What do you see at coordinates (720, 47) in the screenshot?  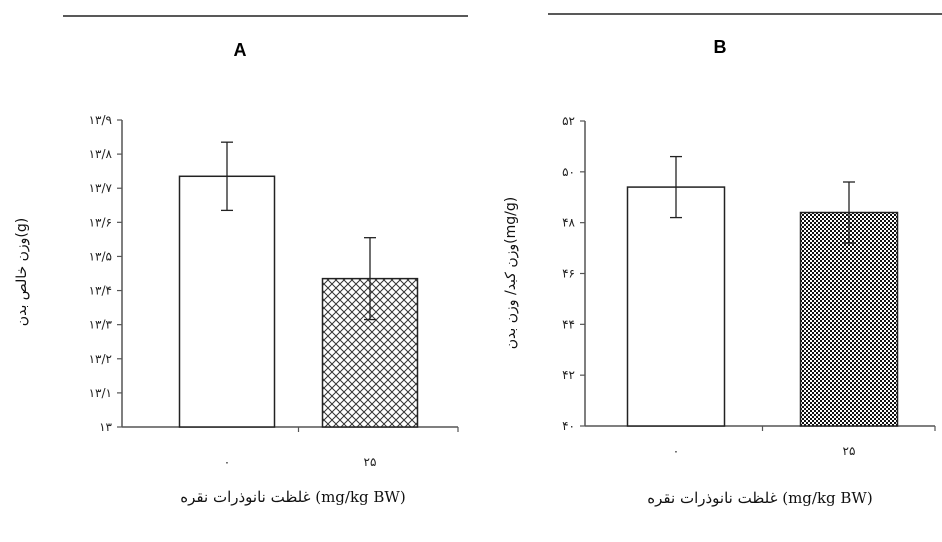 I see `chart-title: B` at bounding box center [720, 47].